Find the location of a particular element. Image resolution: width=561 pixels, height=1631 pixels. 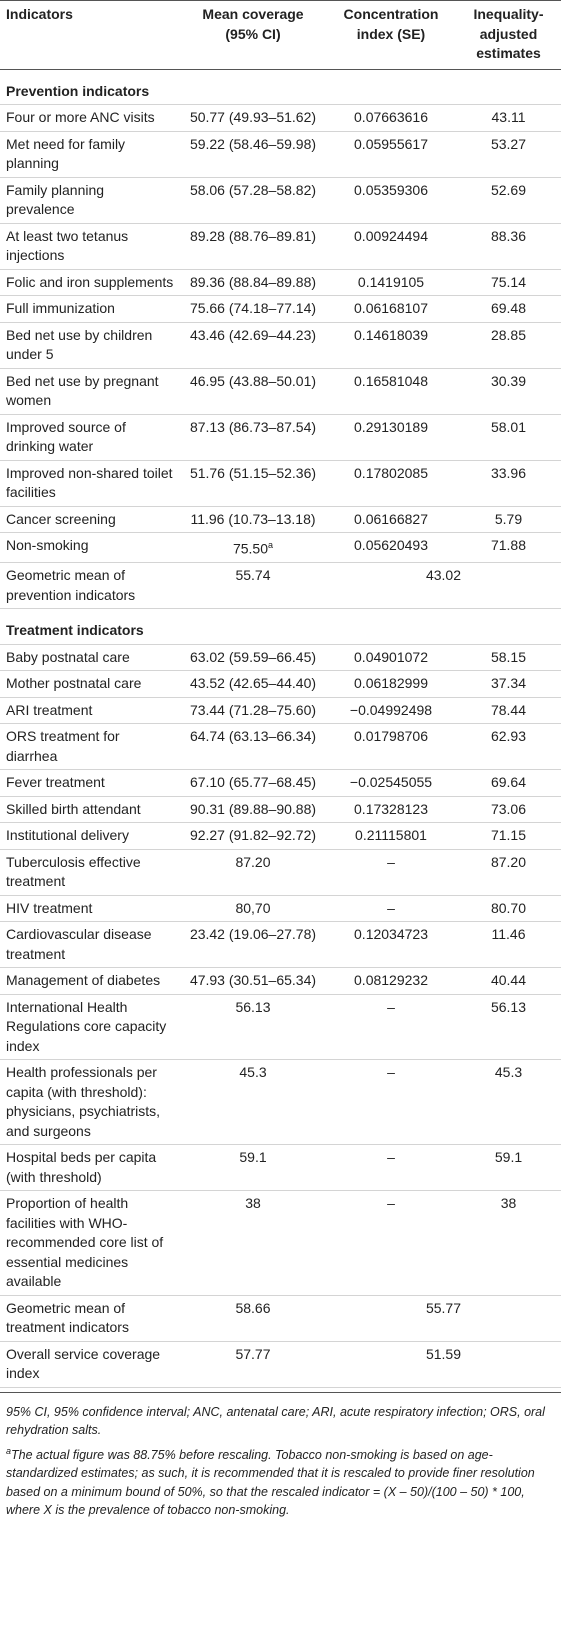

table-cell: Met need for family planning is located at coordinates (90, 154).